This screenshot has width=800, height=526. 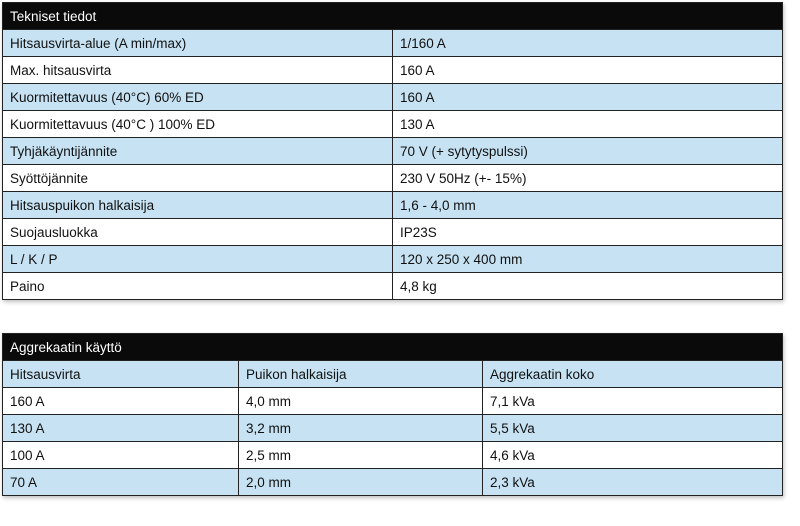 I want to click on table-row: 130 A 3,2 mm 5,5 kVa, so click(x=393, y=428).